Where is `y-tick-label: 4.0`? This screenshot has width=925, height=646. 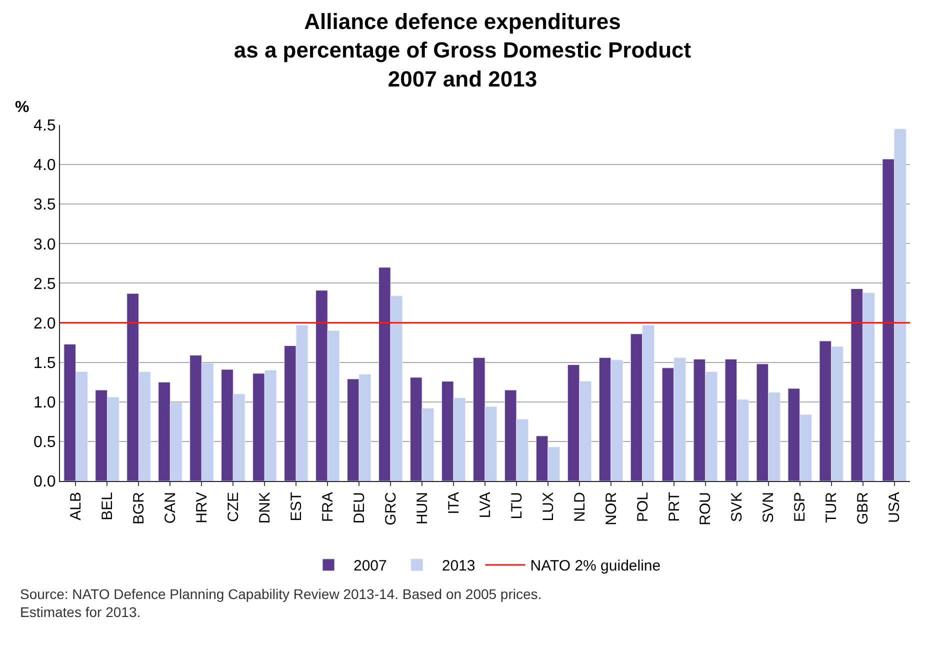
y-tick-label: 4.0 is located at coordinates (45, 165).